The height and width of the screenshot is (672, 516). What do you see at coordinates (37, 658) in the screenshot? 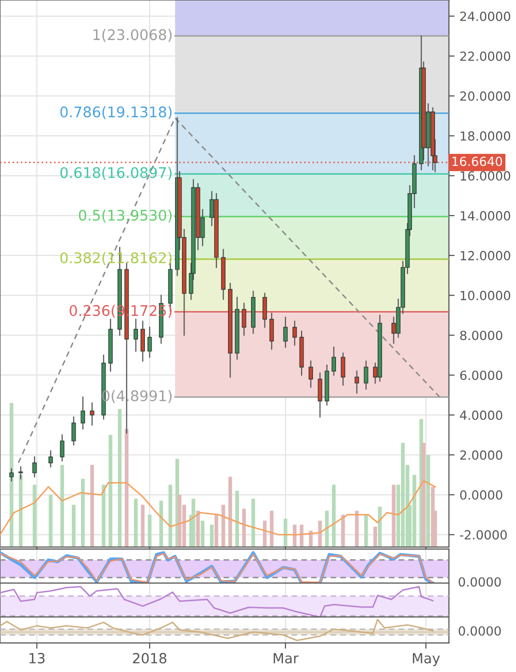
I see `x-tick-label: 13` at bounding box center [37, 658].